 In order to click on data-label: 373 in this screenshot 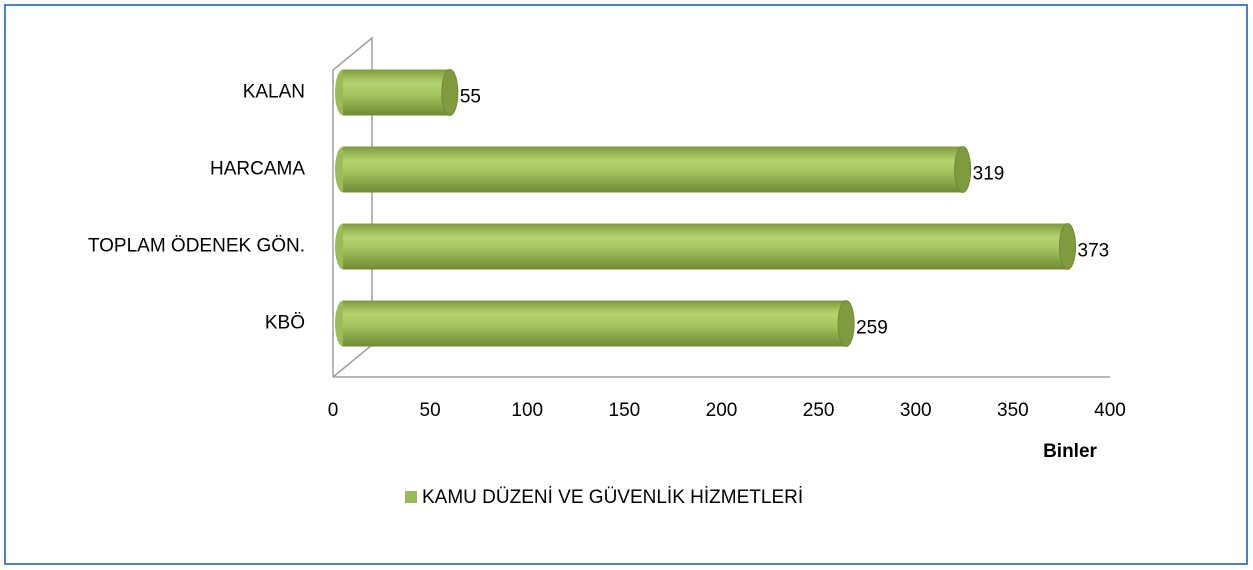, I will do `click(1094, 251)`.